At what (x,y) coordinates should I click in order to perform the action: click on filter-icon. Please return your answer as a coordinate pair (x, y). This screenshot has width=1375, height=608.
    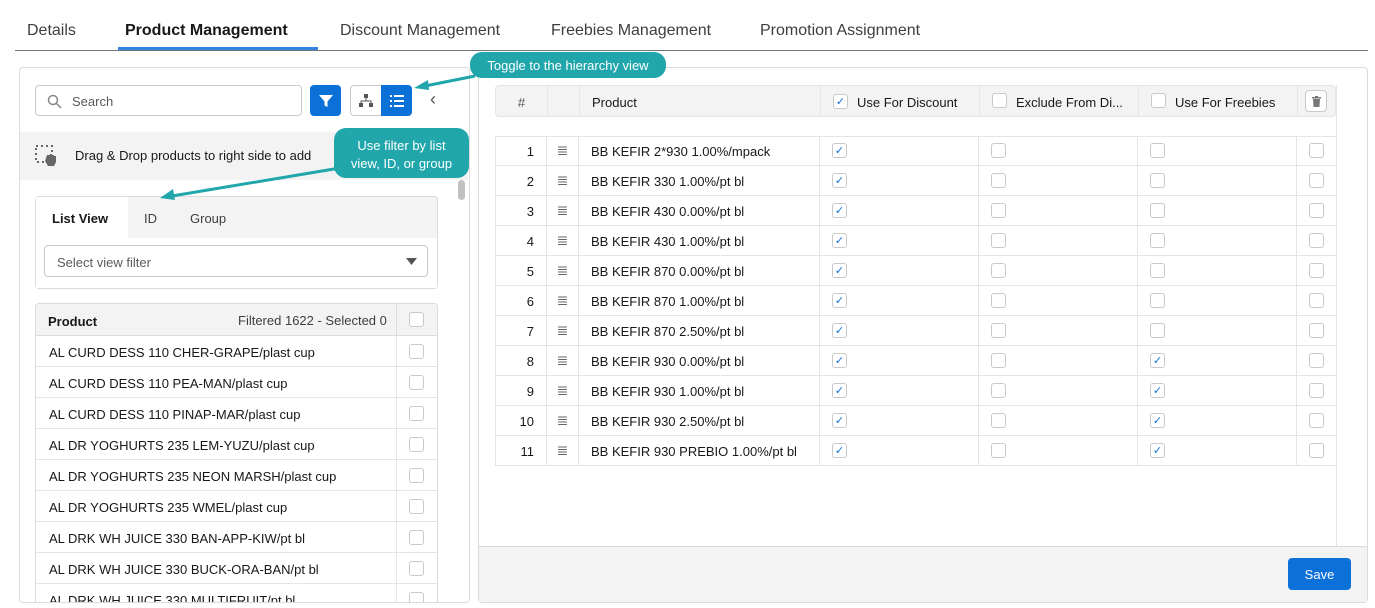
    Looking at the image, I should click on (325, 100).